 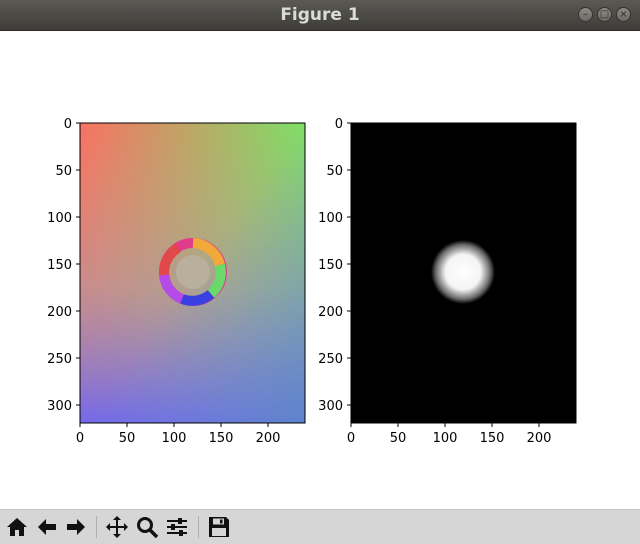 What do you see at coordinates (63, 171) in the screenshot?
I see `left-ytick-label: 50` at bounding box center [63, 171].